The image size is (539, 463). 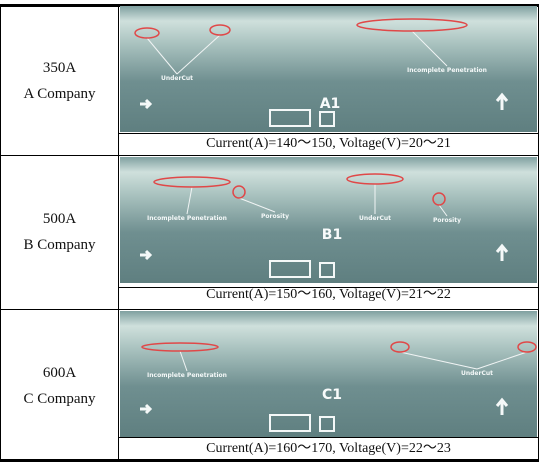 I want to click on caption: Current(A)=140～150, Voltage(V)=20～21, so click(x=328, y=143).